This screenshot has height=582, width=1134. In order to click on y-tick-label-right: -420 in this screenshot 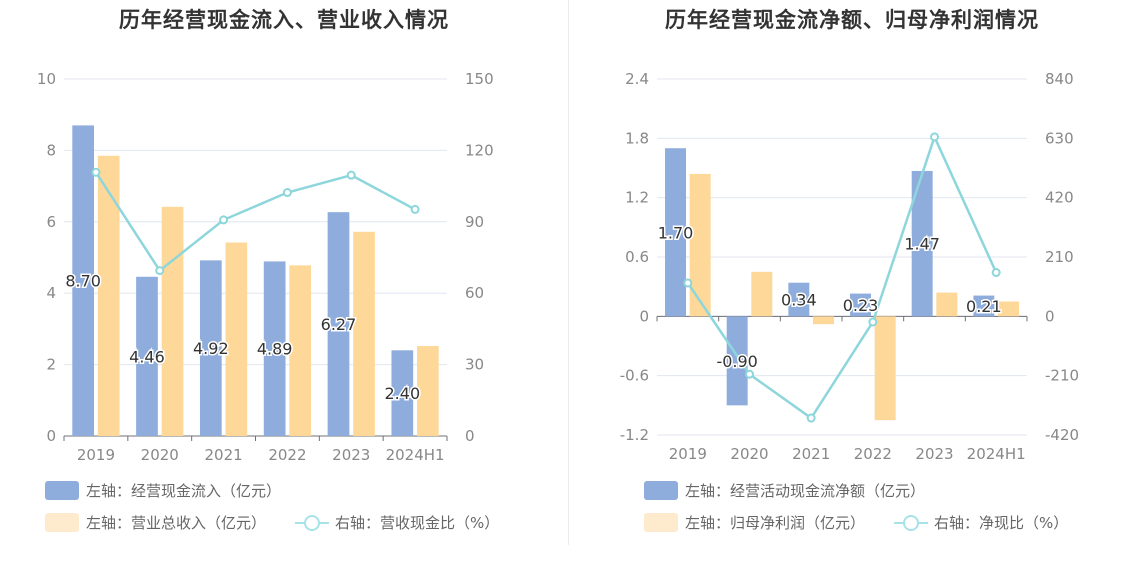, I will do `click(1062, 435)`.